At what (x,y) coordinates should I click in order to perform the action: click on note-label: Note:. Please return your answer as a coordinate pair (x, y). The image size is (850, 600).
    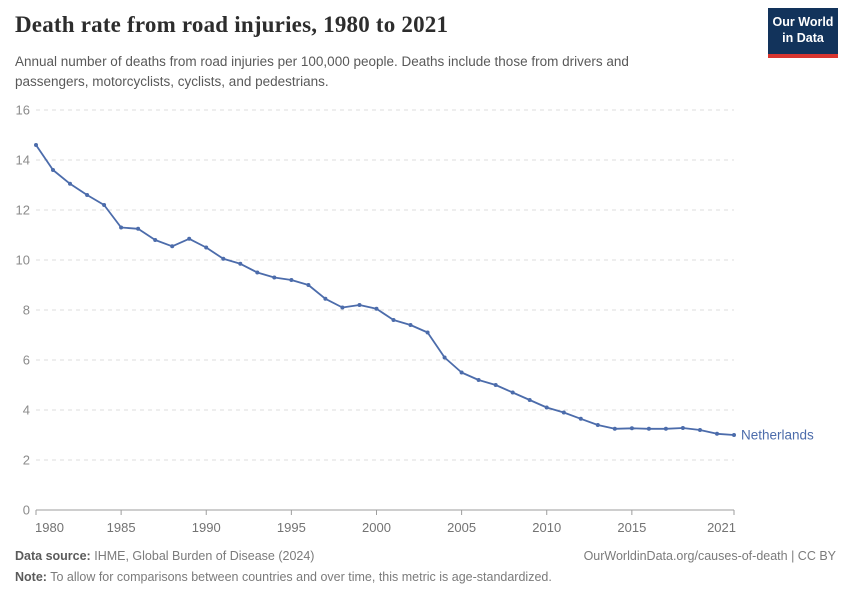
    Looking at the image, I should click on (31, 577).